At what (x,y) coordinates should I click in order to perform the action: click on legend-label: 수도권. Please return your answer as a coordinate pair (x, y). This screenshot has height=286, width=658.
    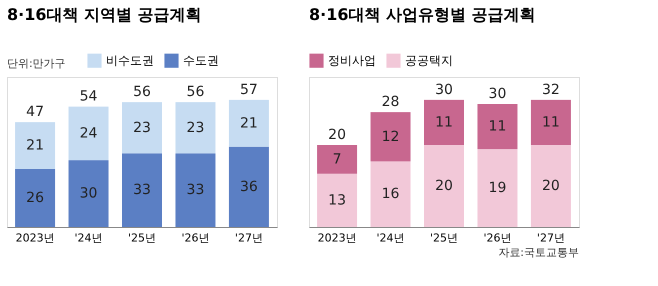
    Looking at the image, I should click on (201, 61).